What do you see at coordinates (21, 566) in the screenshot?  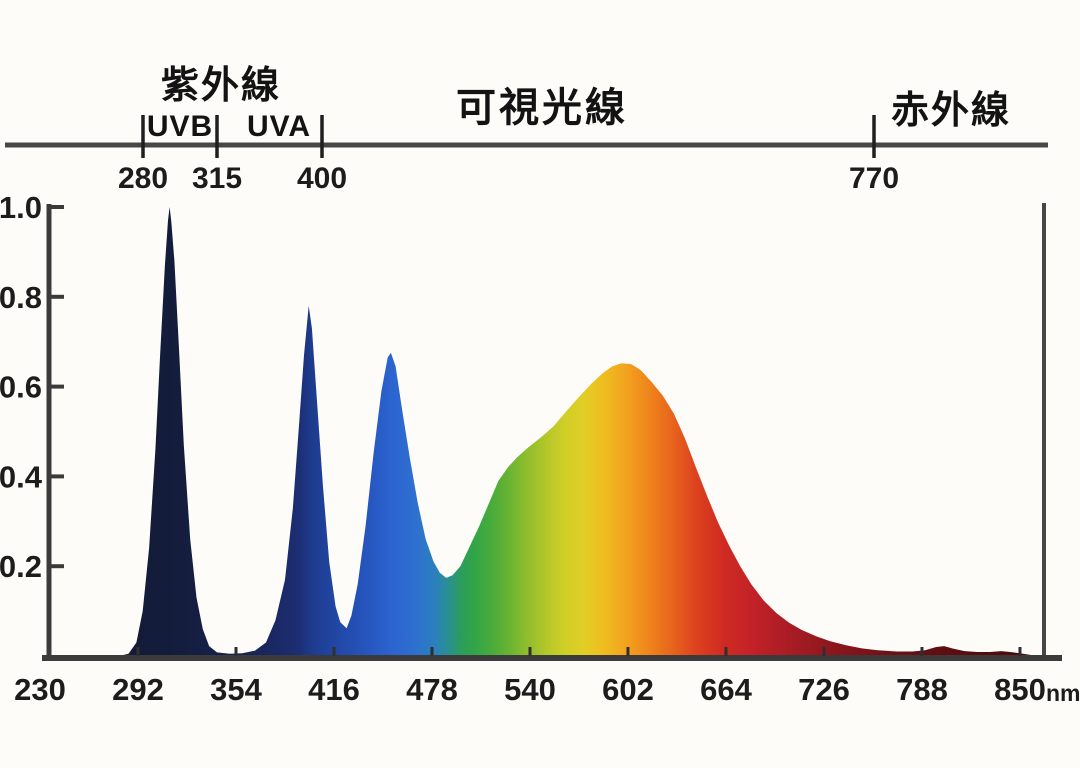 I see `y-axis-tick-label: 0.2` at bounding box center [21, 566].